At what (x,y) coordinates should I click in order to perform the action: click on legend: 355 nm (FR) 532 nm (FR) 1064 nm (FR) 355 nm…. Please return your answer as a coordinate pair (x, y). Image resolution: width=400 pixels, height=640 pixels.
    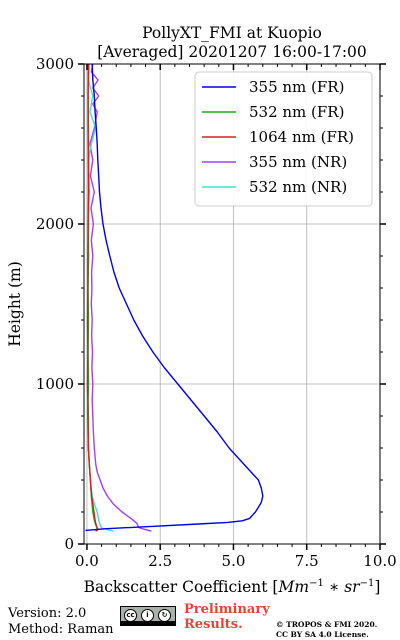
    Looking at the image, I should click on (283, 139).